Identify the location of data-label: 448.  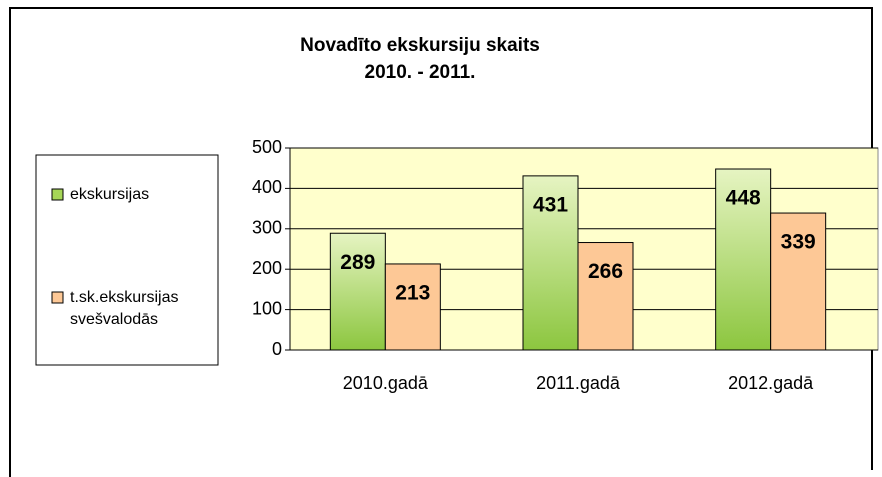
(743, 198).